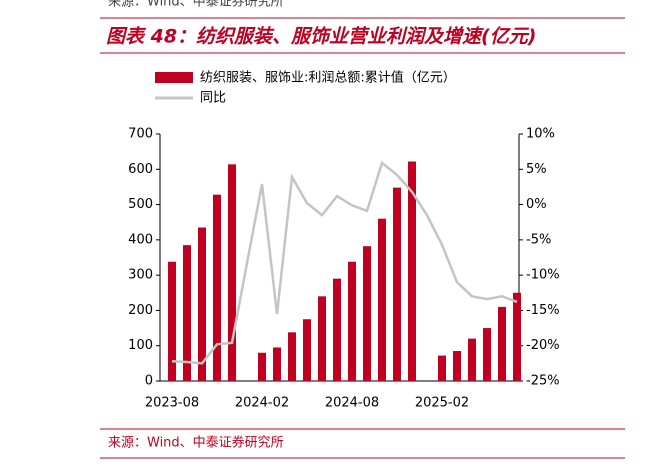 This screenshot has height=466, width=666. I want to click on y2-tick-label: 0%, so click(536, 204).